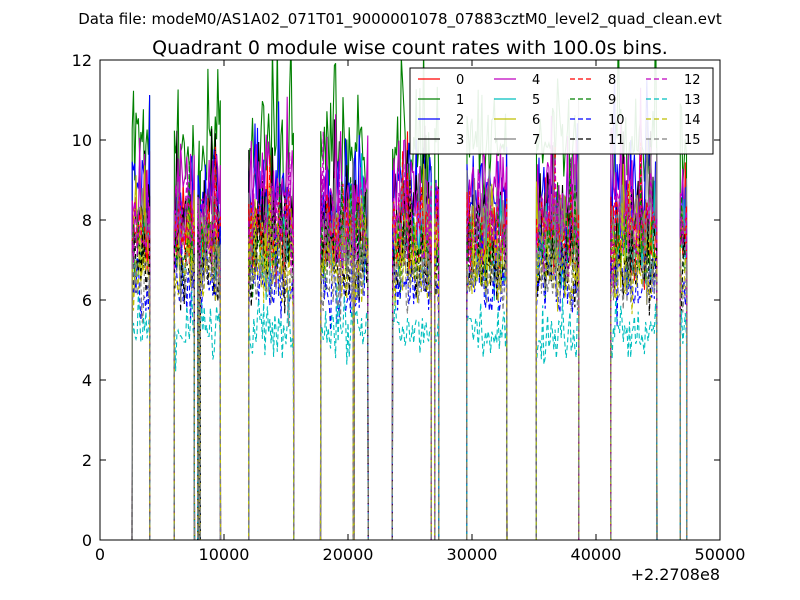 Image resolution: width=800 pixels, height=600 pixels. Describe the element at coordinates (692, 80) in the screenshot. I see `legend-label-12: 12` at that location.